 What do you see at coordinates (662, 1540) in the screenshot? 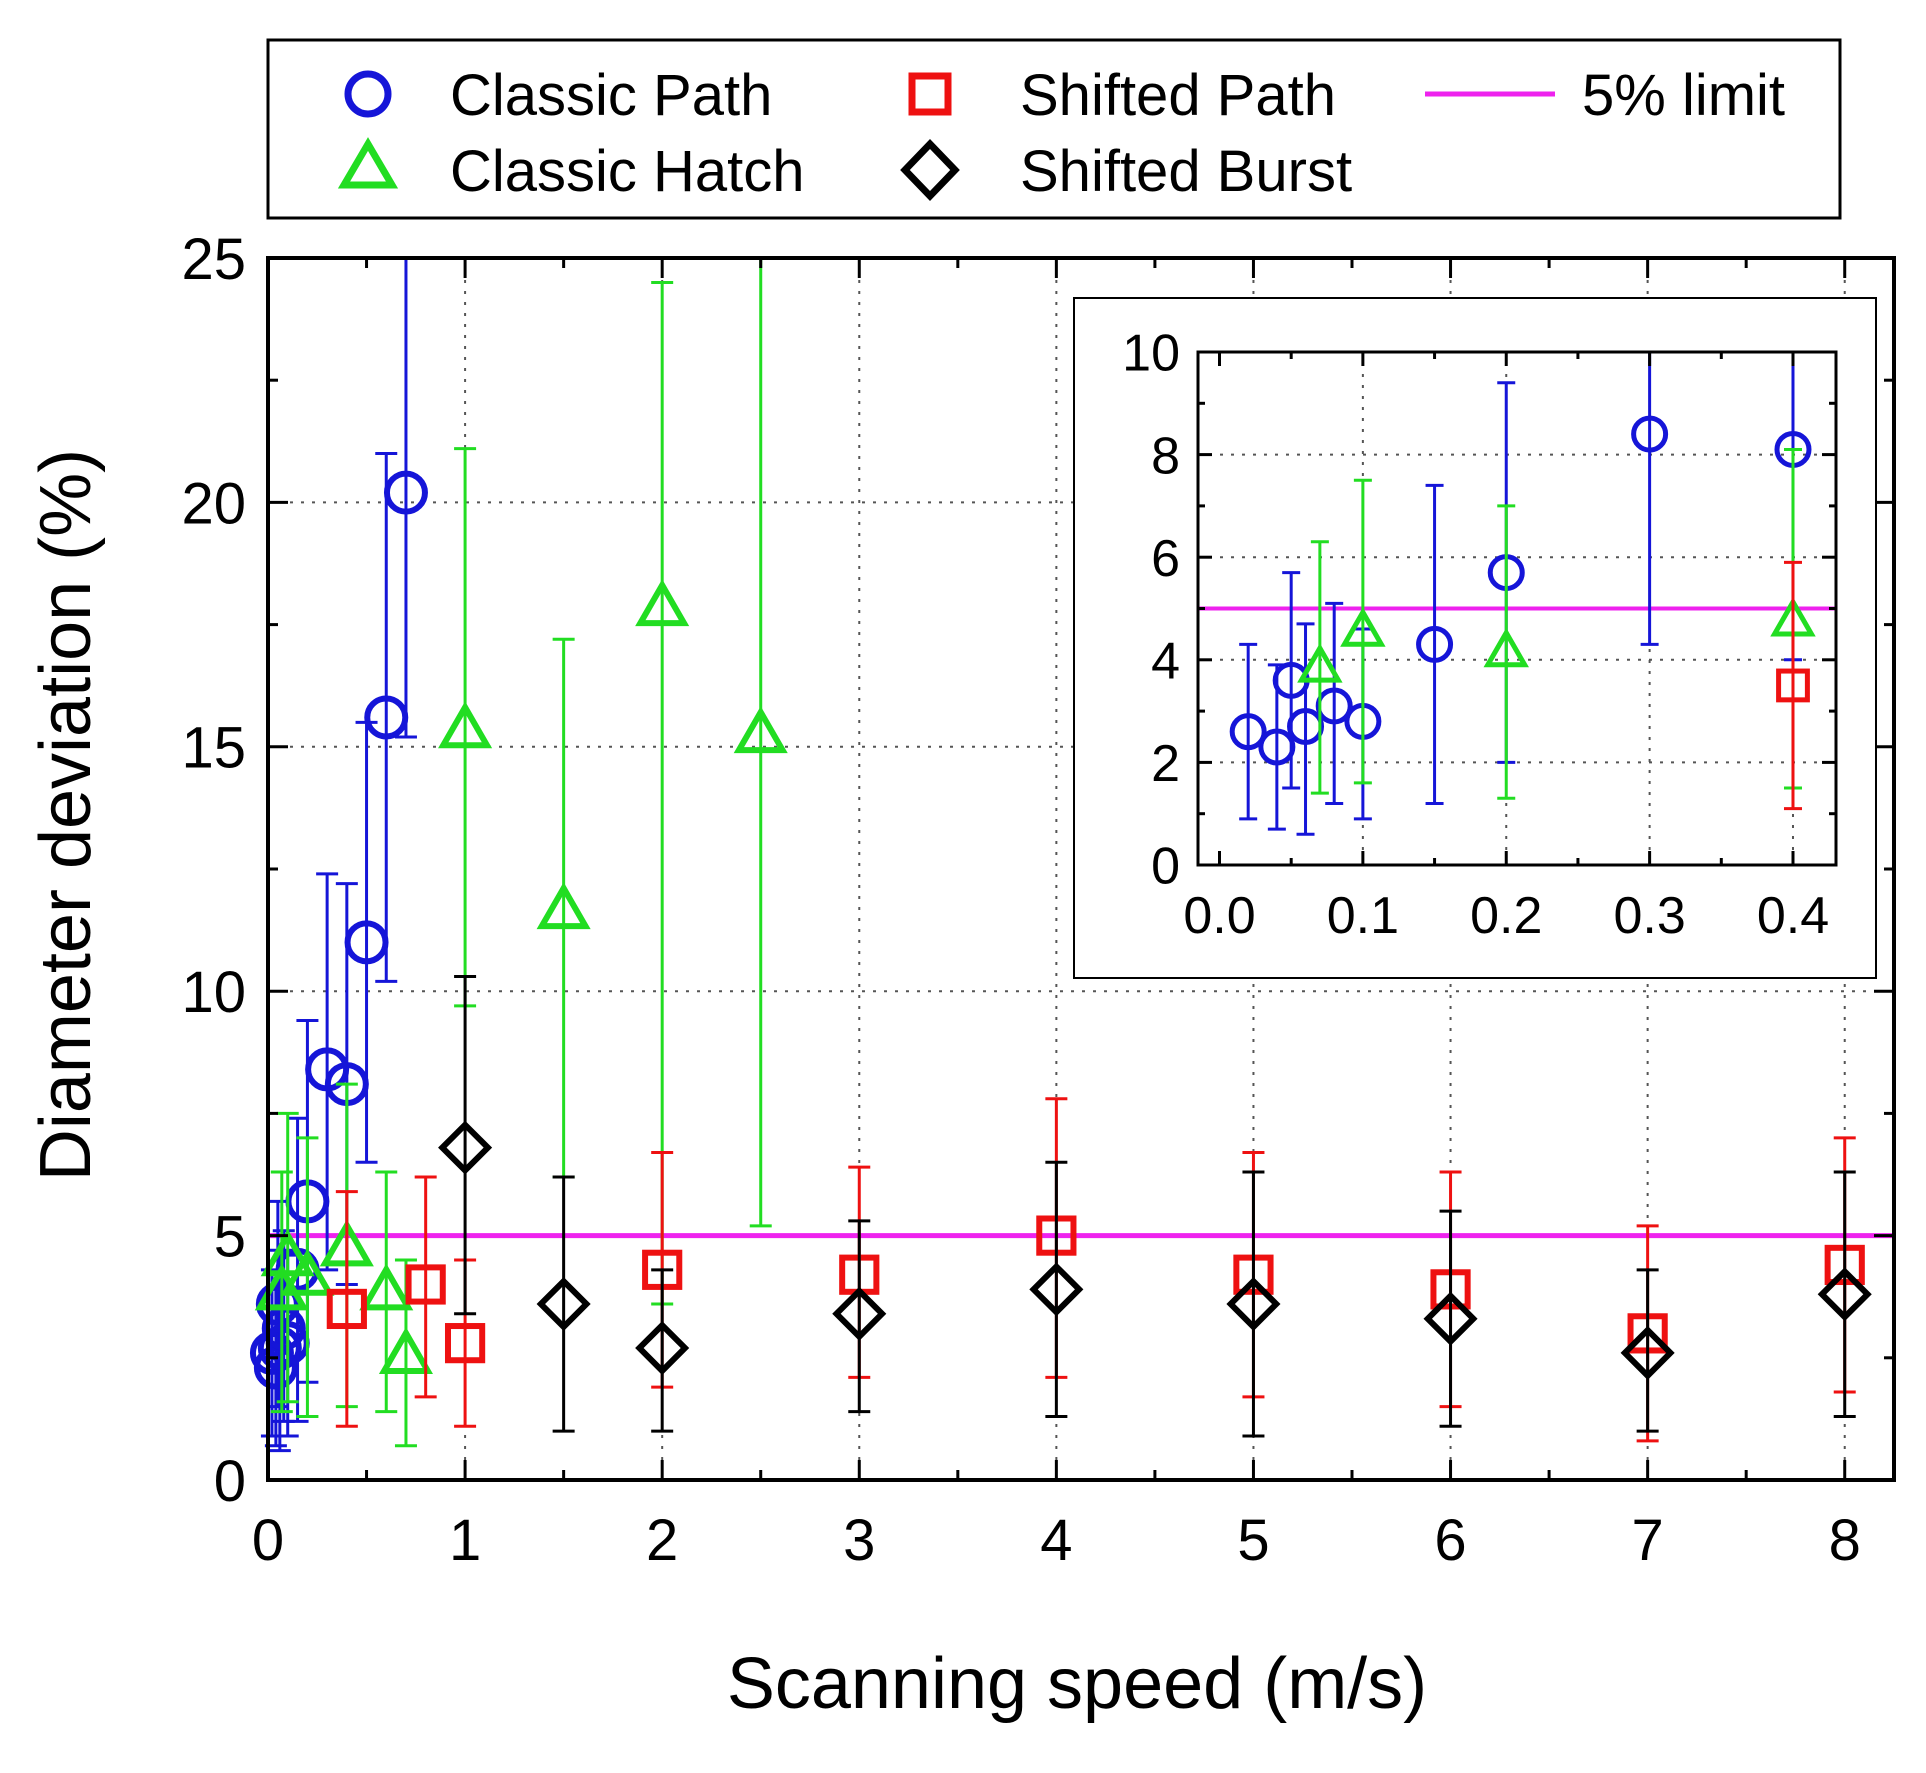
I see `x-tick-label: 2` at bounding box center [662, 1540].